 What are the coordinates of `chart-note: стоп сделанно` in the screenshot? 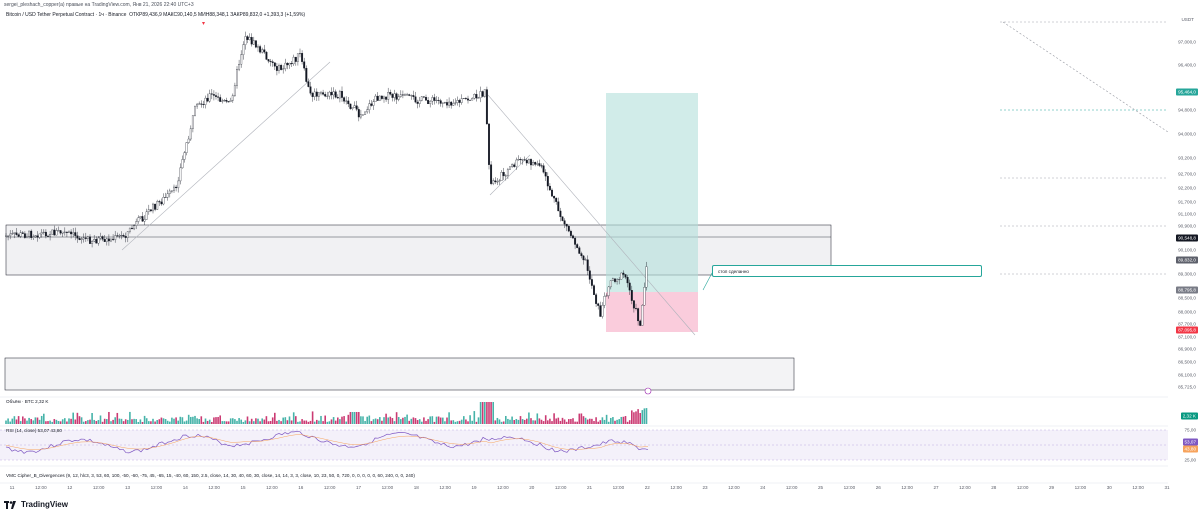 It's located at (847, 271).